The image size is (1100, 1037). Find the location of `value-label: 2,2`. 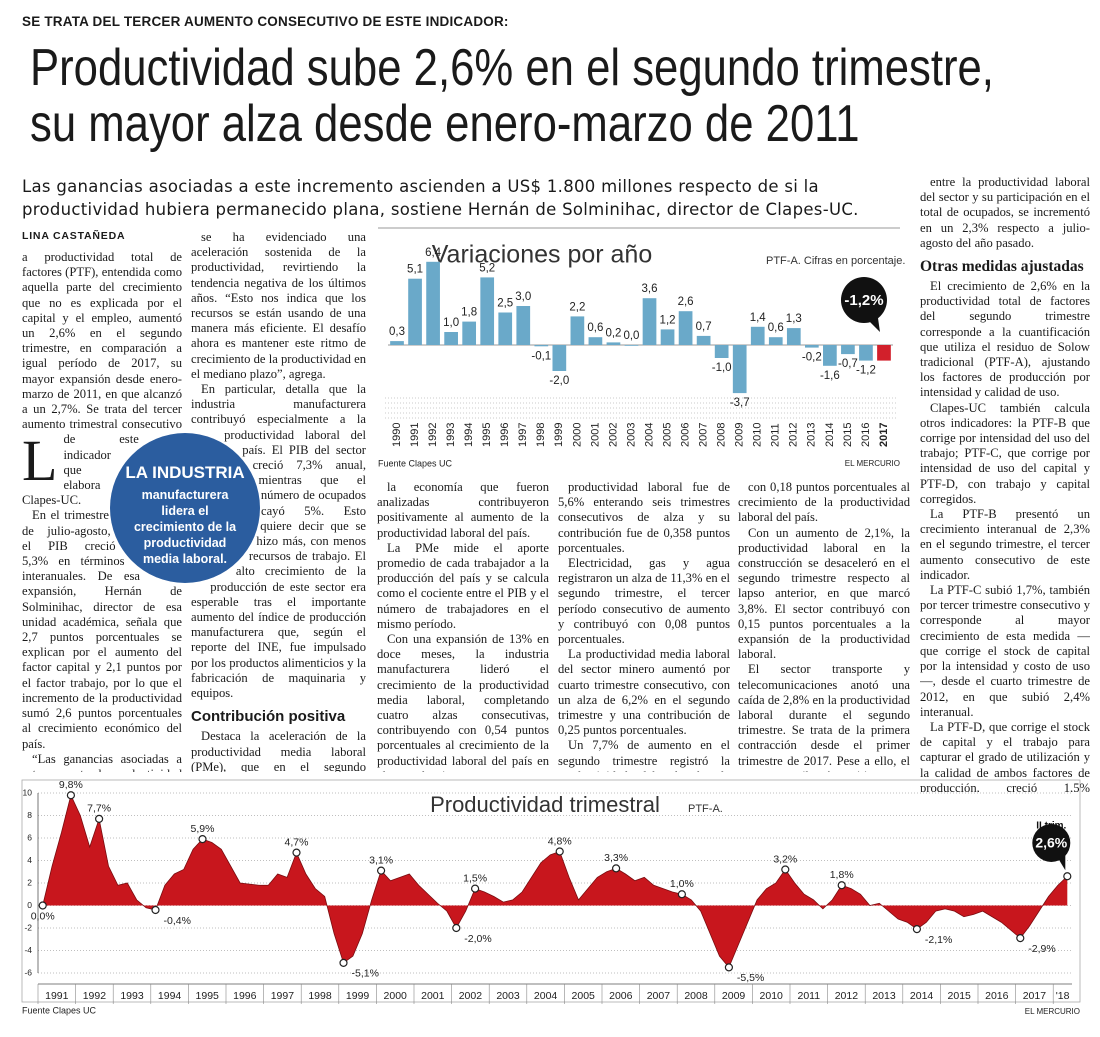

value-label: 2,2 is located at coordinates (577, 307).